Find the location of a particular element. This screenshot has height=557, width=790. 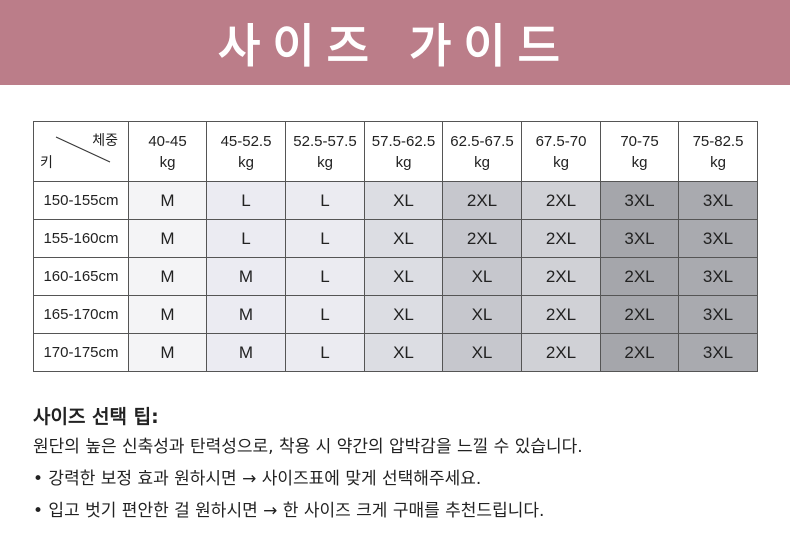

tips-heading: 사이즈 선택 팁: is located at coordinates (96, 417).